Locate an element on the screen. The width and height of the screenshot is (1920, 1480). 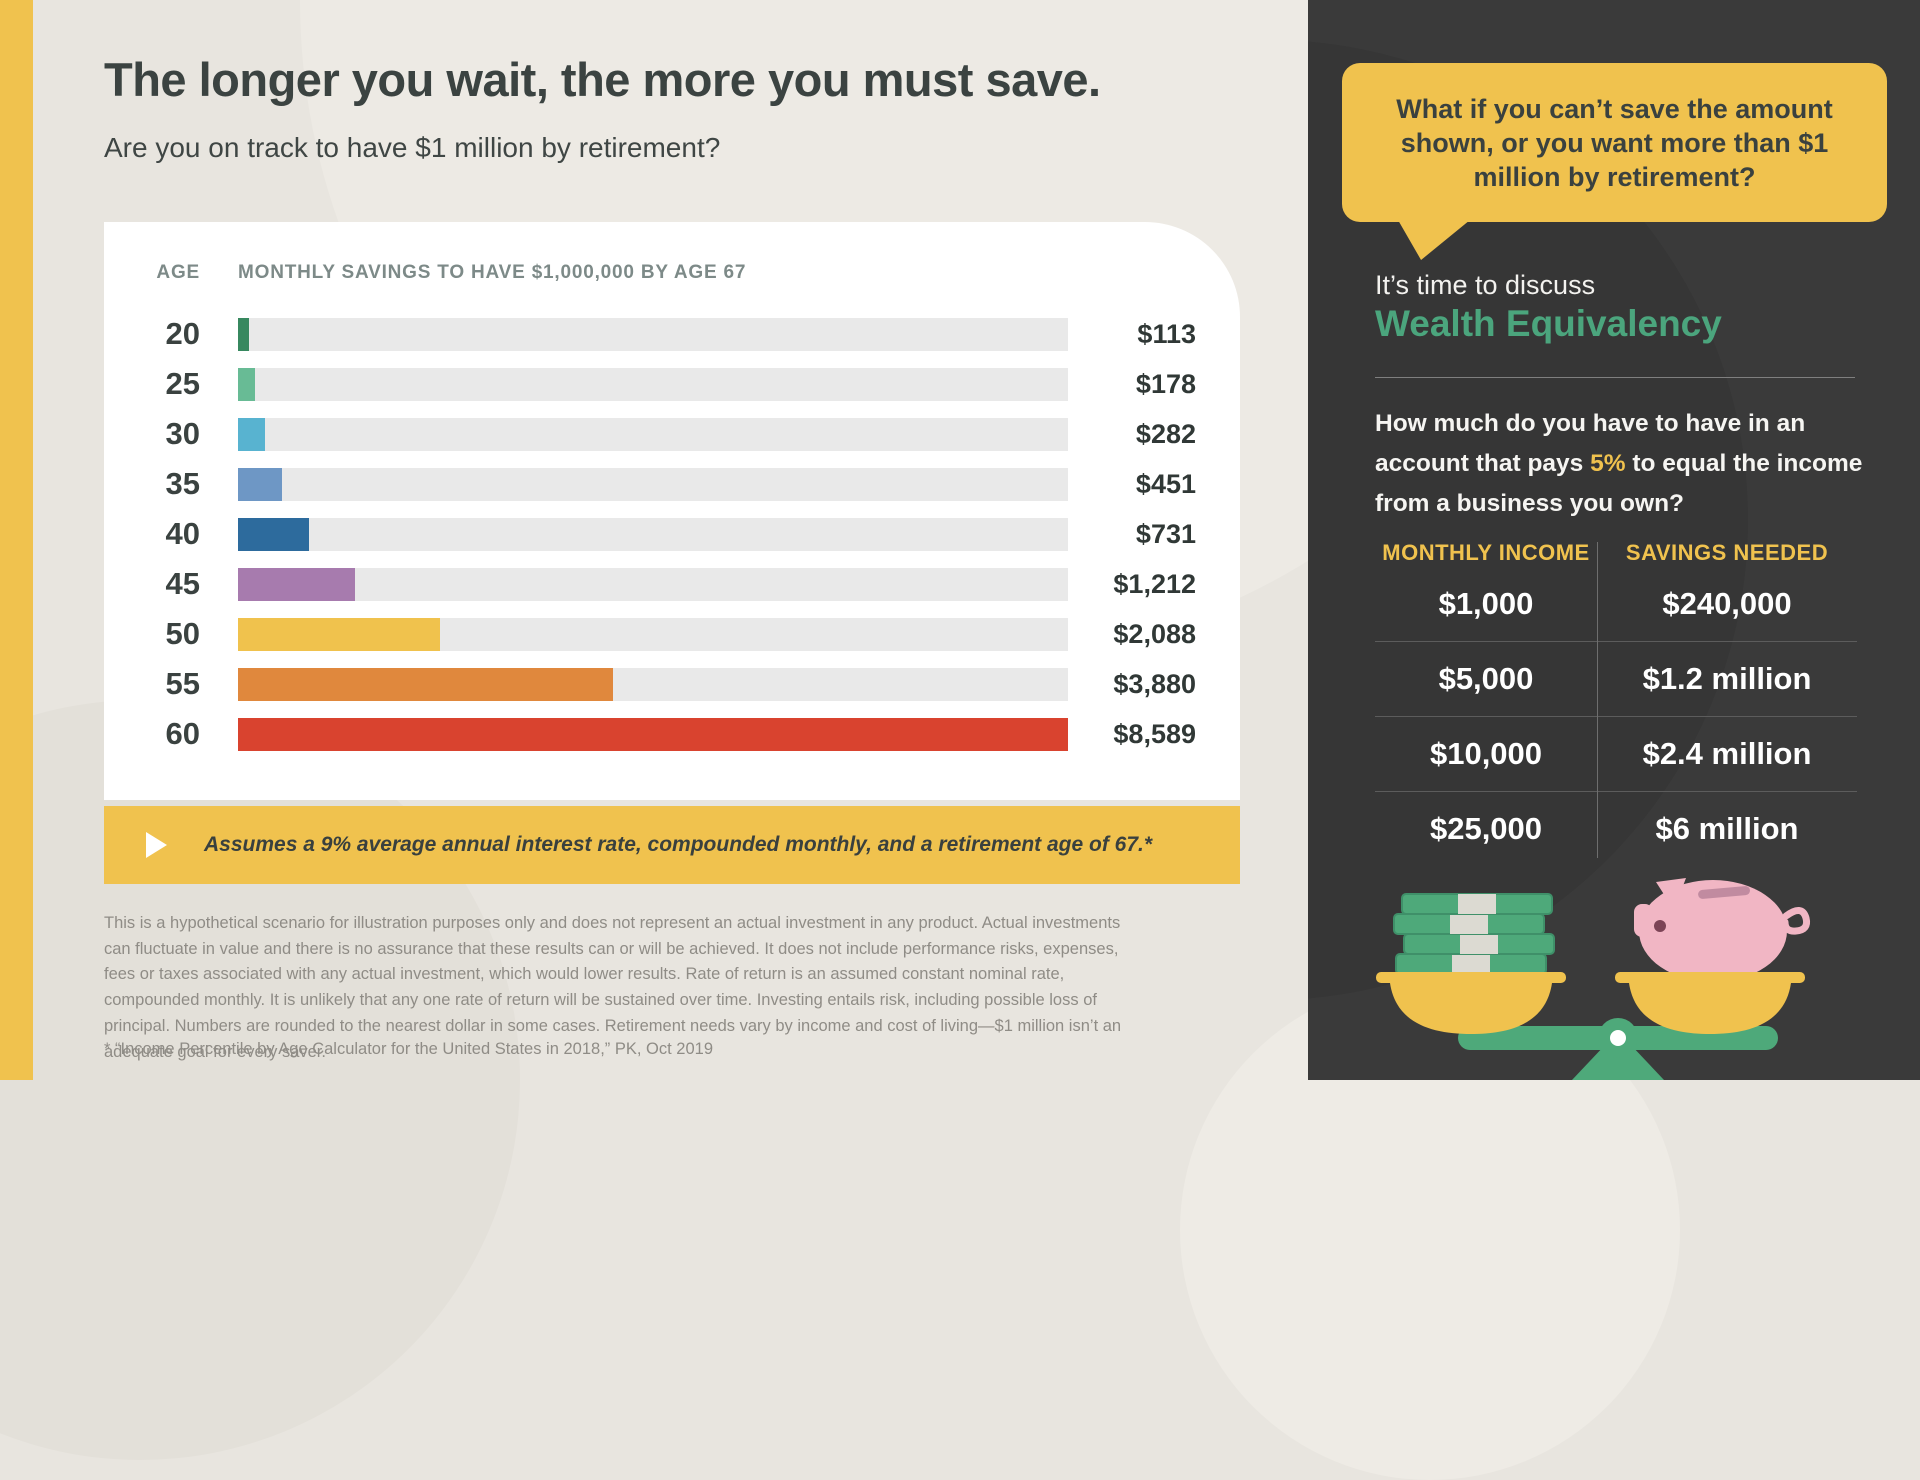
savings-needed-value: $2.4 million is located at coordinates (1727, 753).